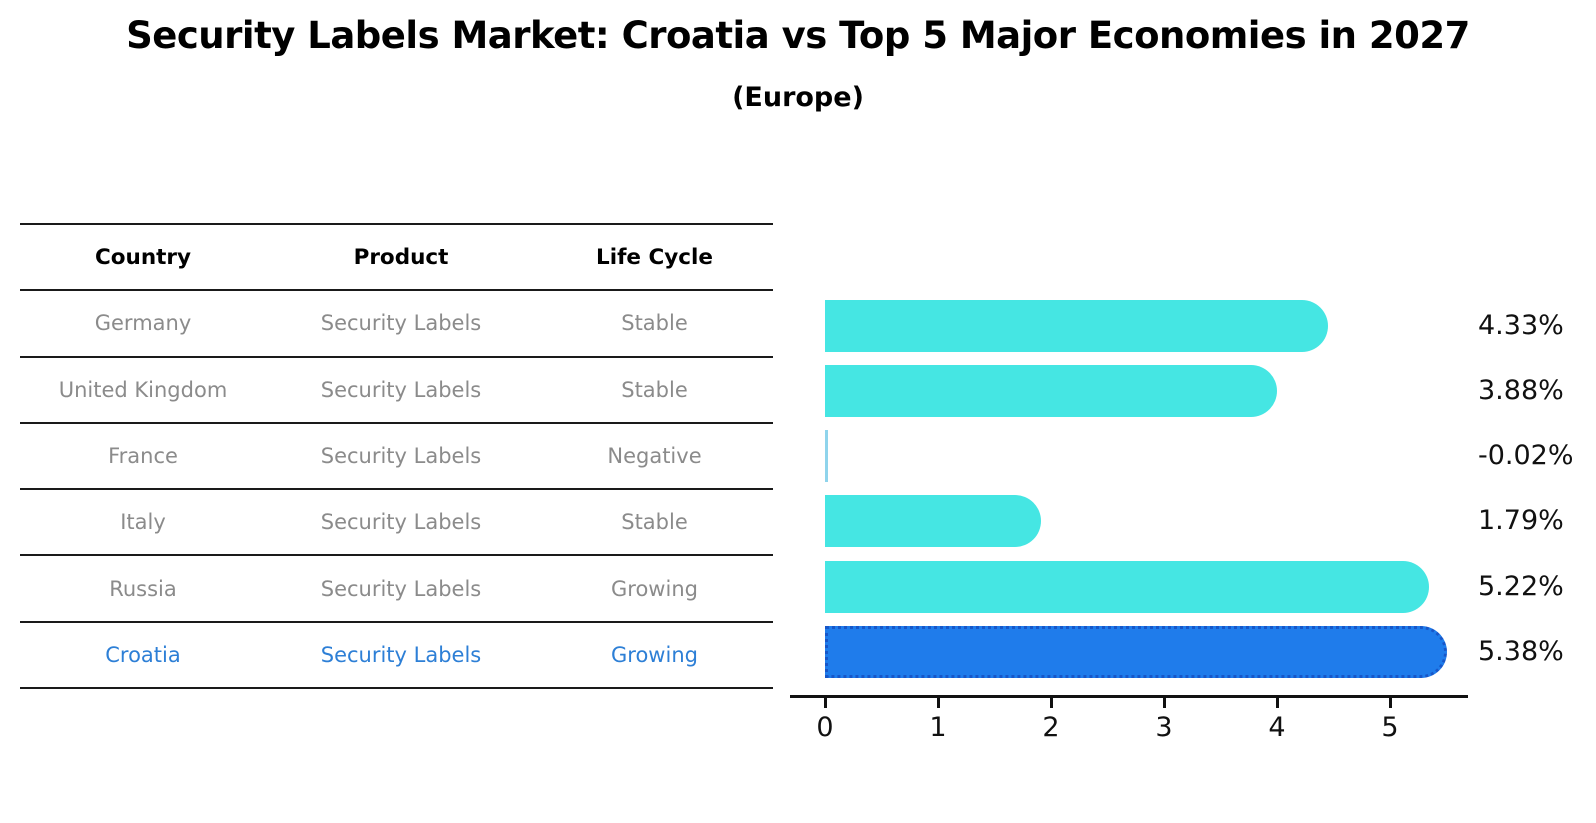  I want to click on table-row-germany: Germany Security Labels Stable, so click(396, 324).